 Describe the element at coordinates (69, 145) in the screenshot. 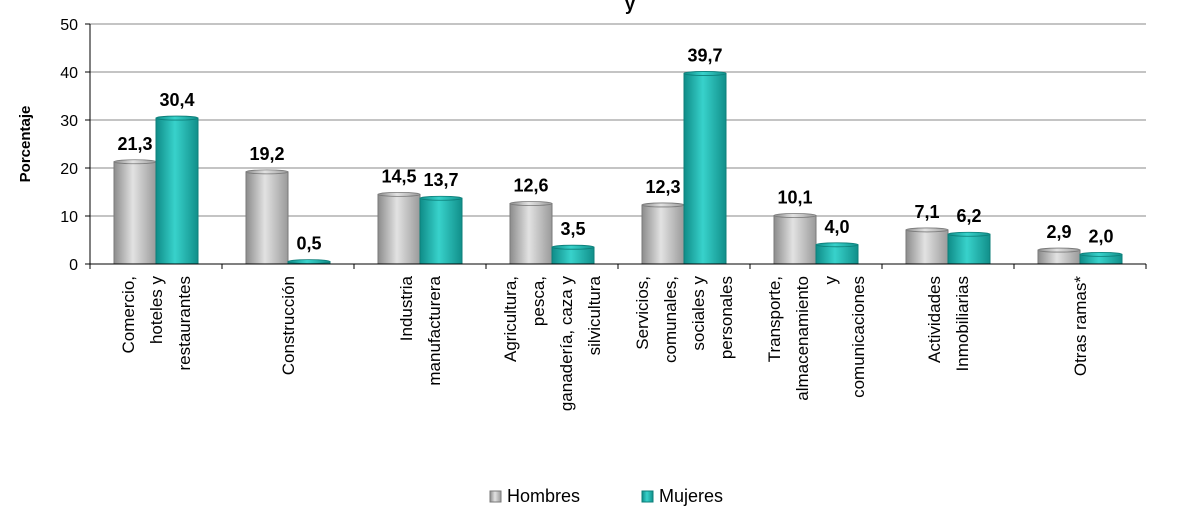

I see `y-axis-ticks: 0 10 20 30 40 50` at that location.